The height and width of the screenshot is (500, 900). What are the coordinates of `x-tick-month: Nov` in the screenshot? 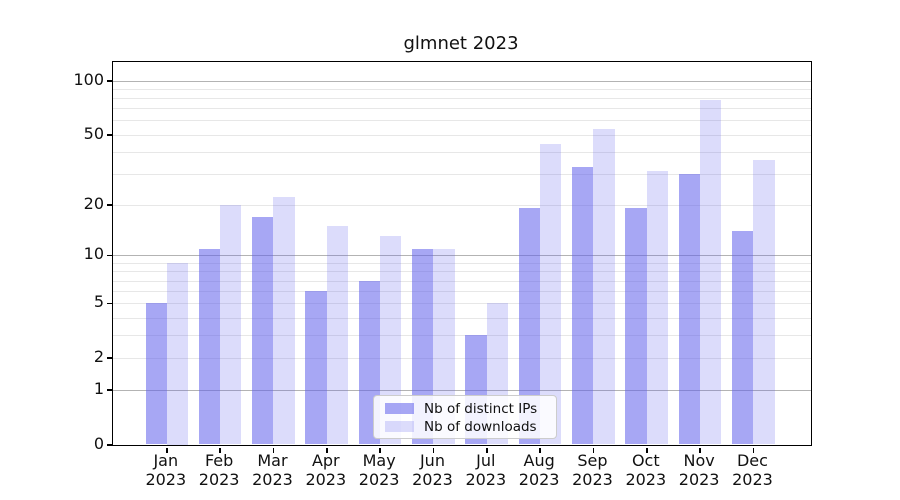 It's located at (699, 460).